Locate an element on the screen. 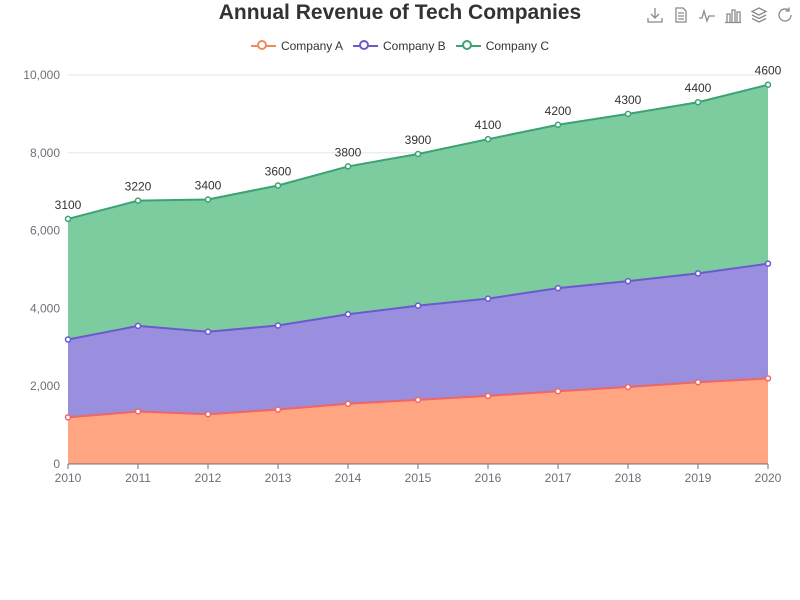 The height and width of the screenshot is (600, 800). line-chart-icon is located at coordinates (707, 15).